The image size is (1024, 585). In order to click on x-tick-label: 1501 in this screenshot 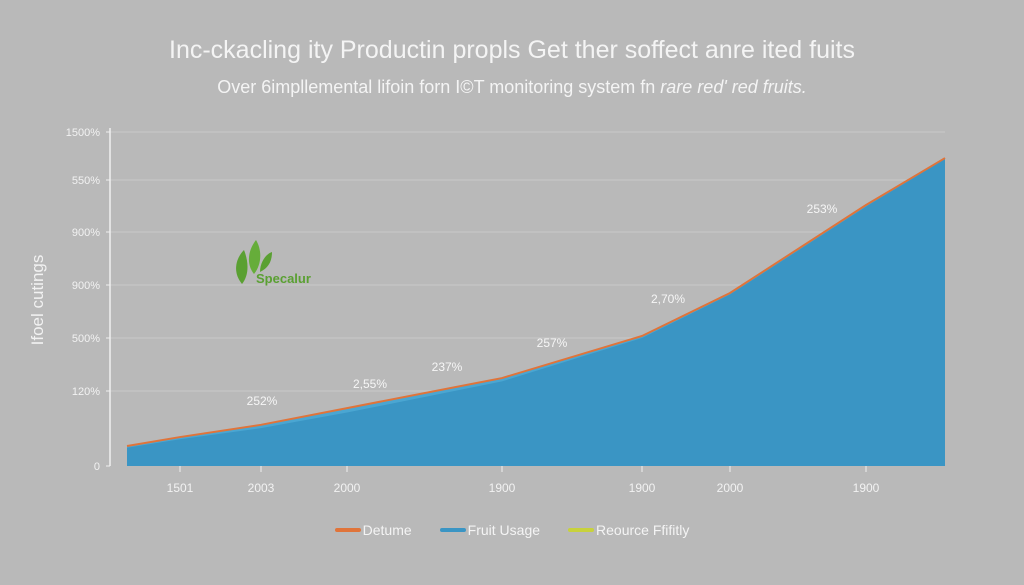, I will do `click(180, 488)`.